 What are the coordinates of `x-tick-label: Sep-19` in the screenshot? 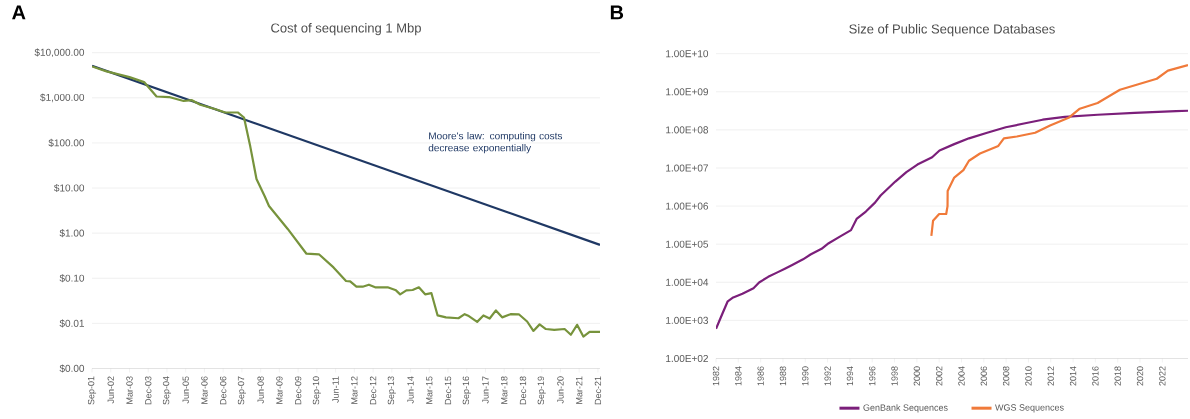 It's located at (541, 390).